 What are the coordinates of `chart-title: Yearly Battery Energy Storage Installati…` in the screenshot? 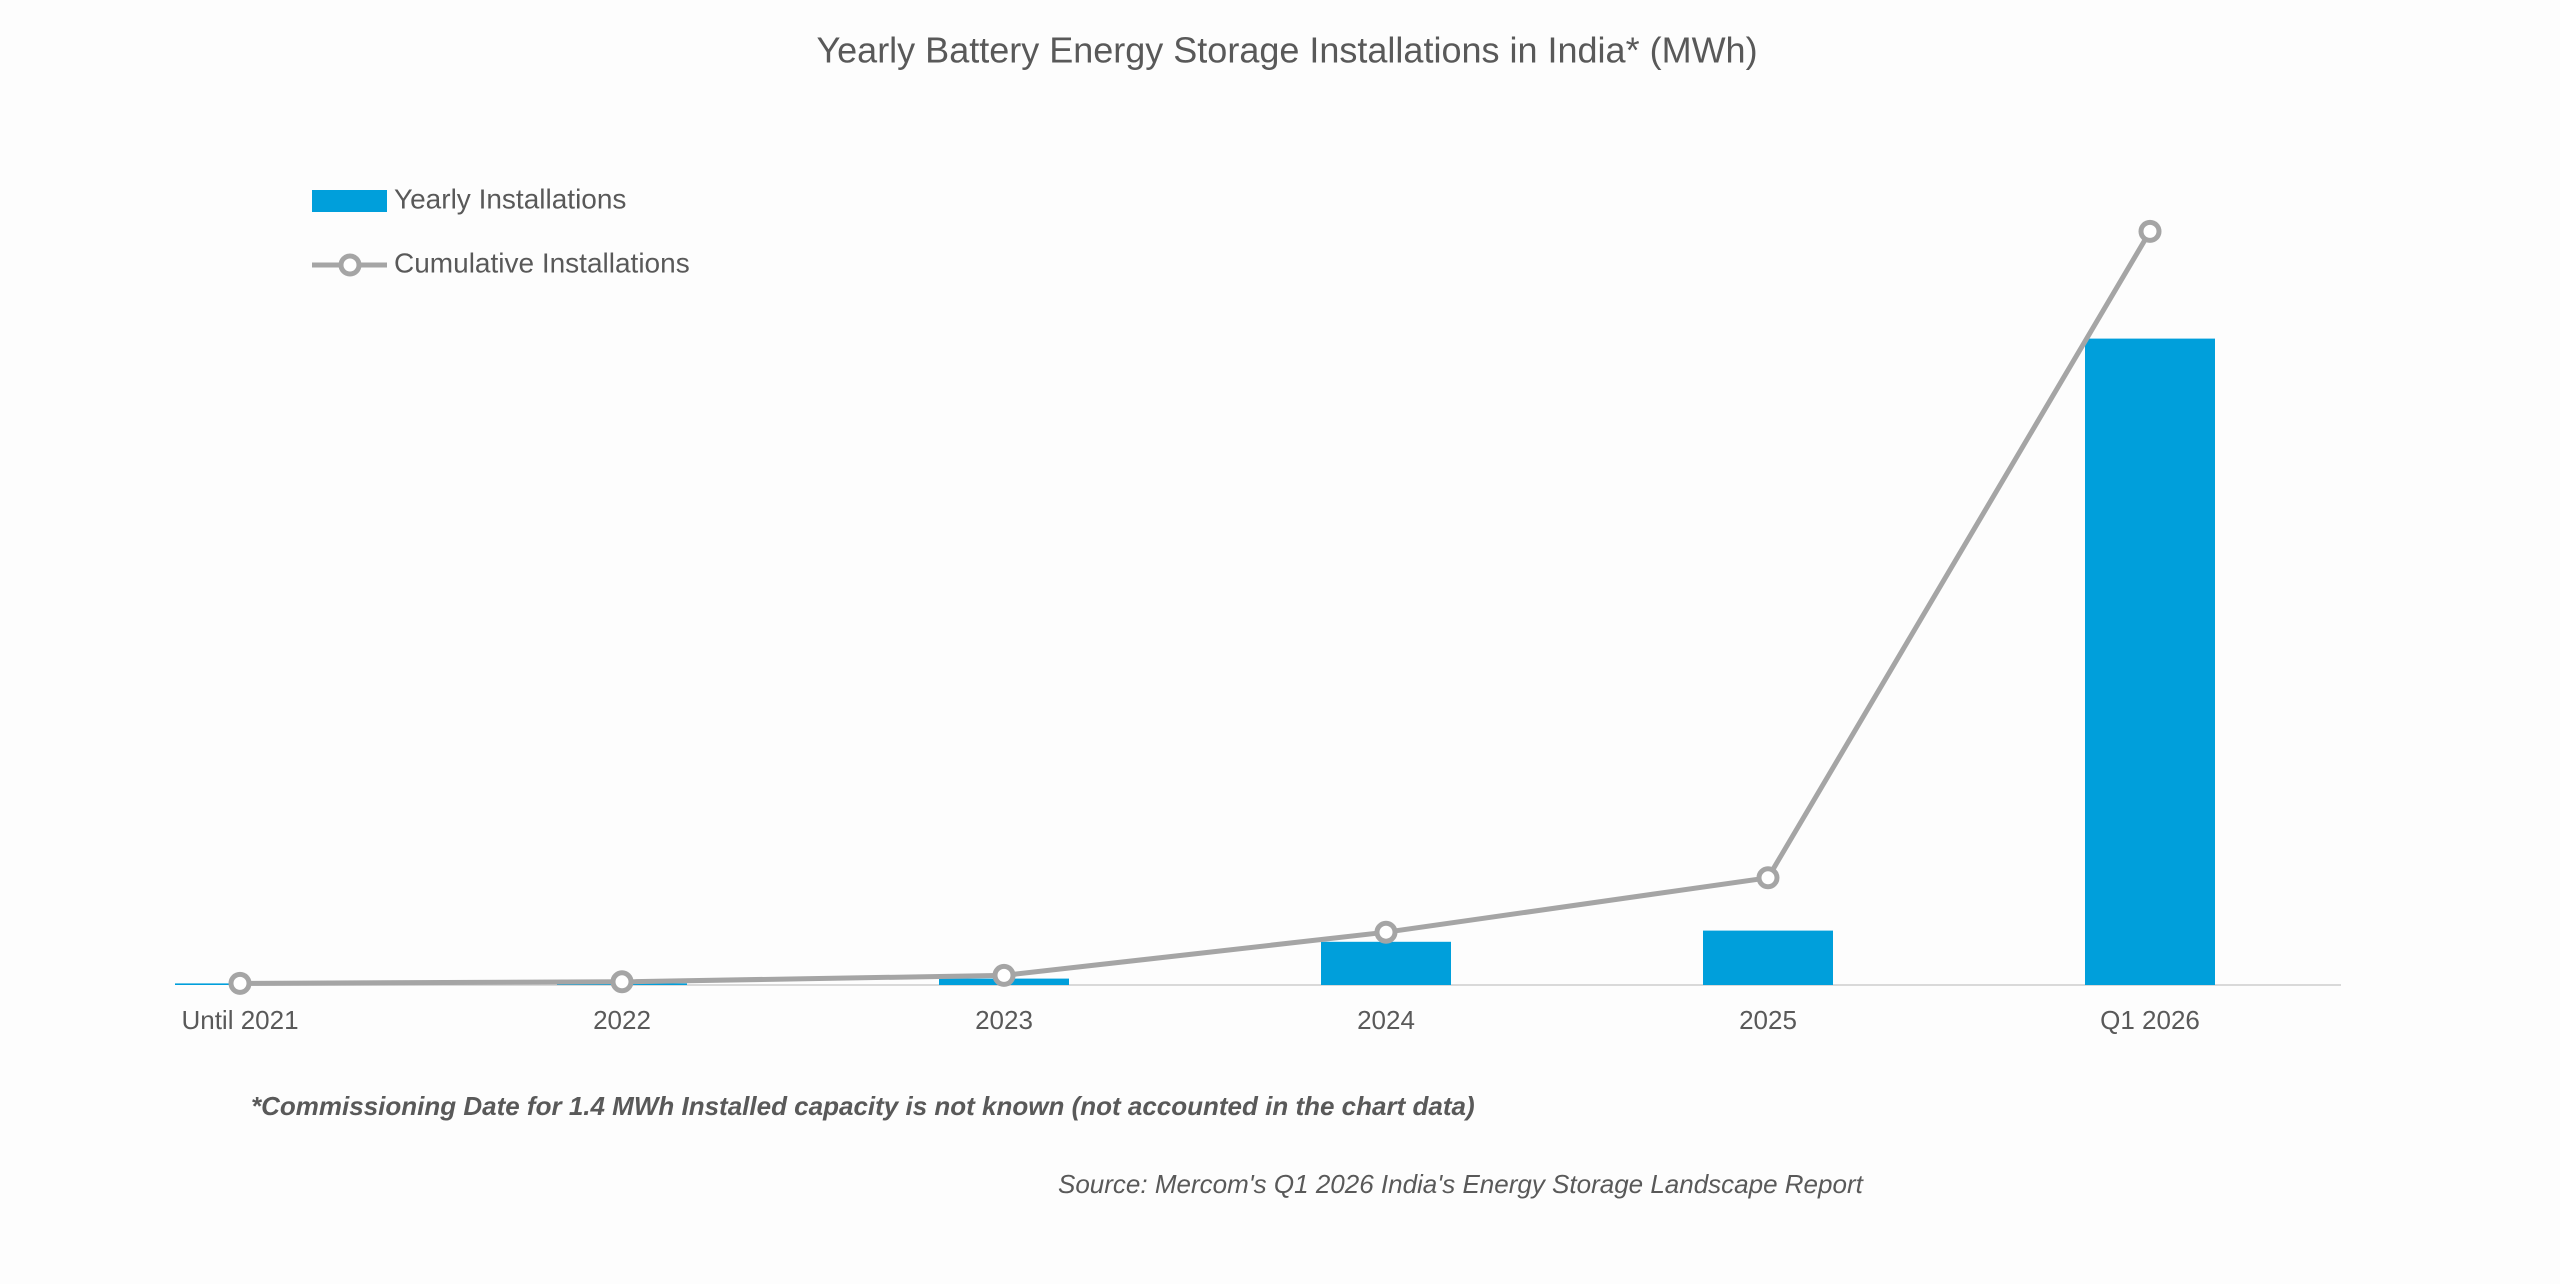 It's located at (1286, 50).